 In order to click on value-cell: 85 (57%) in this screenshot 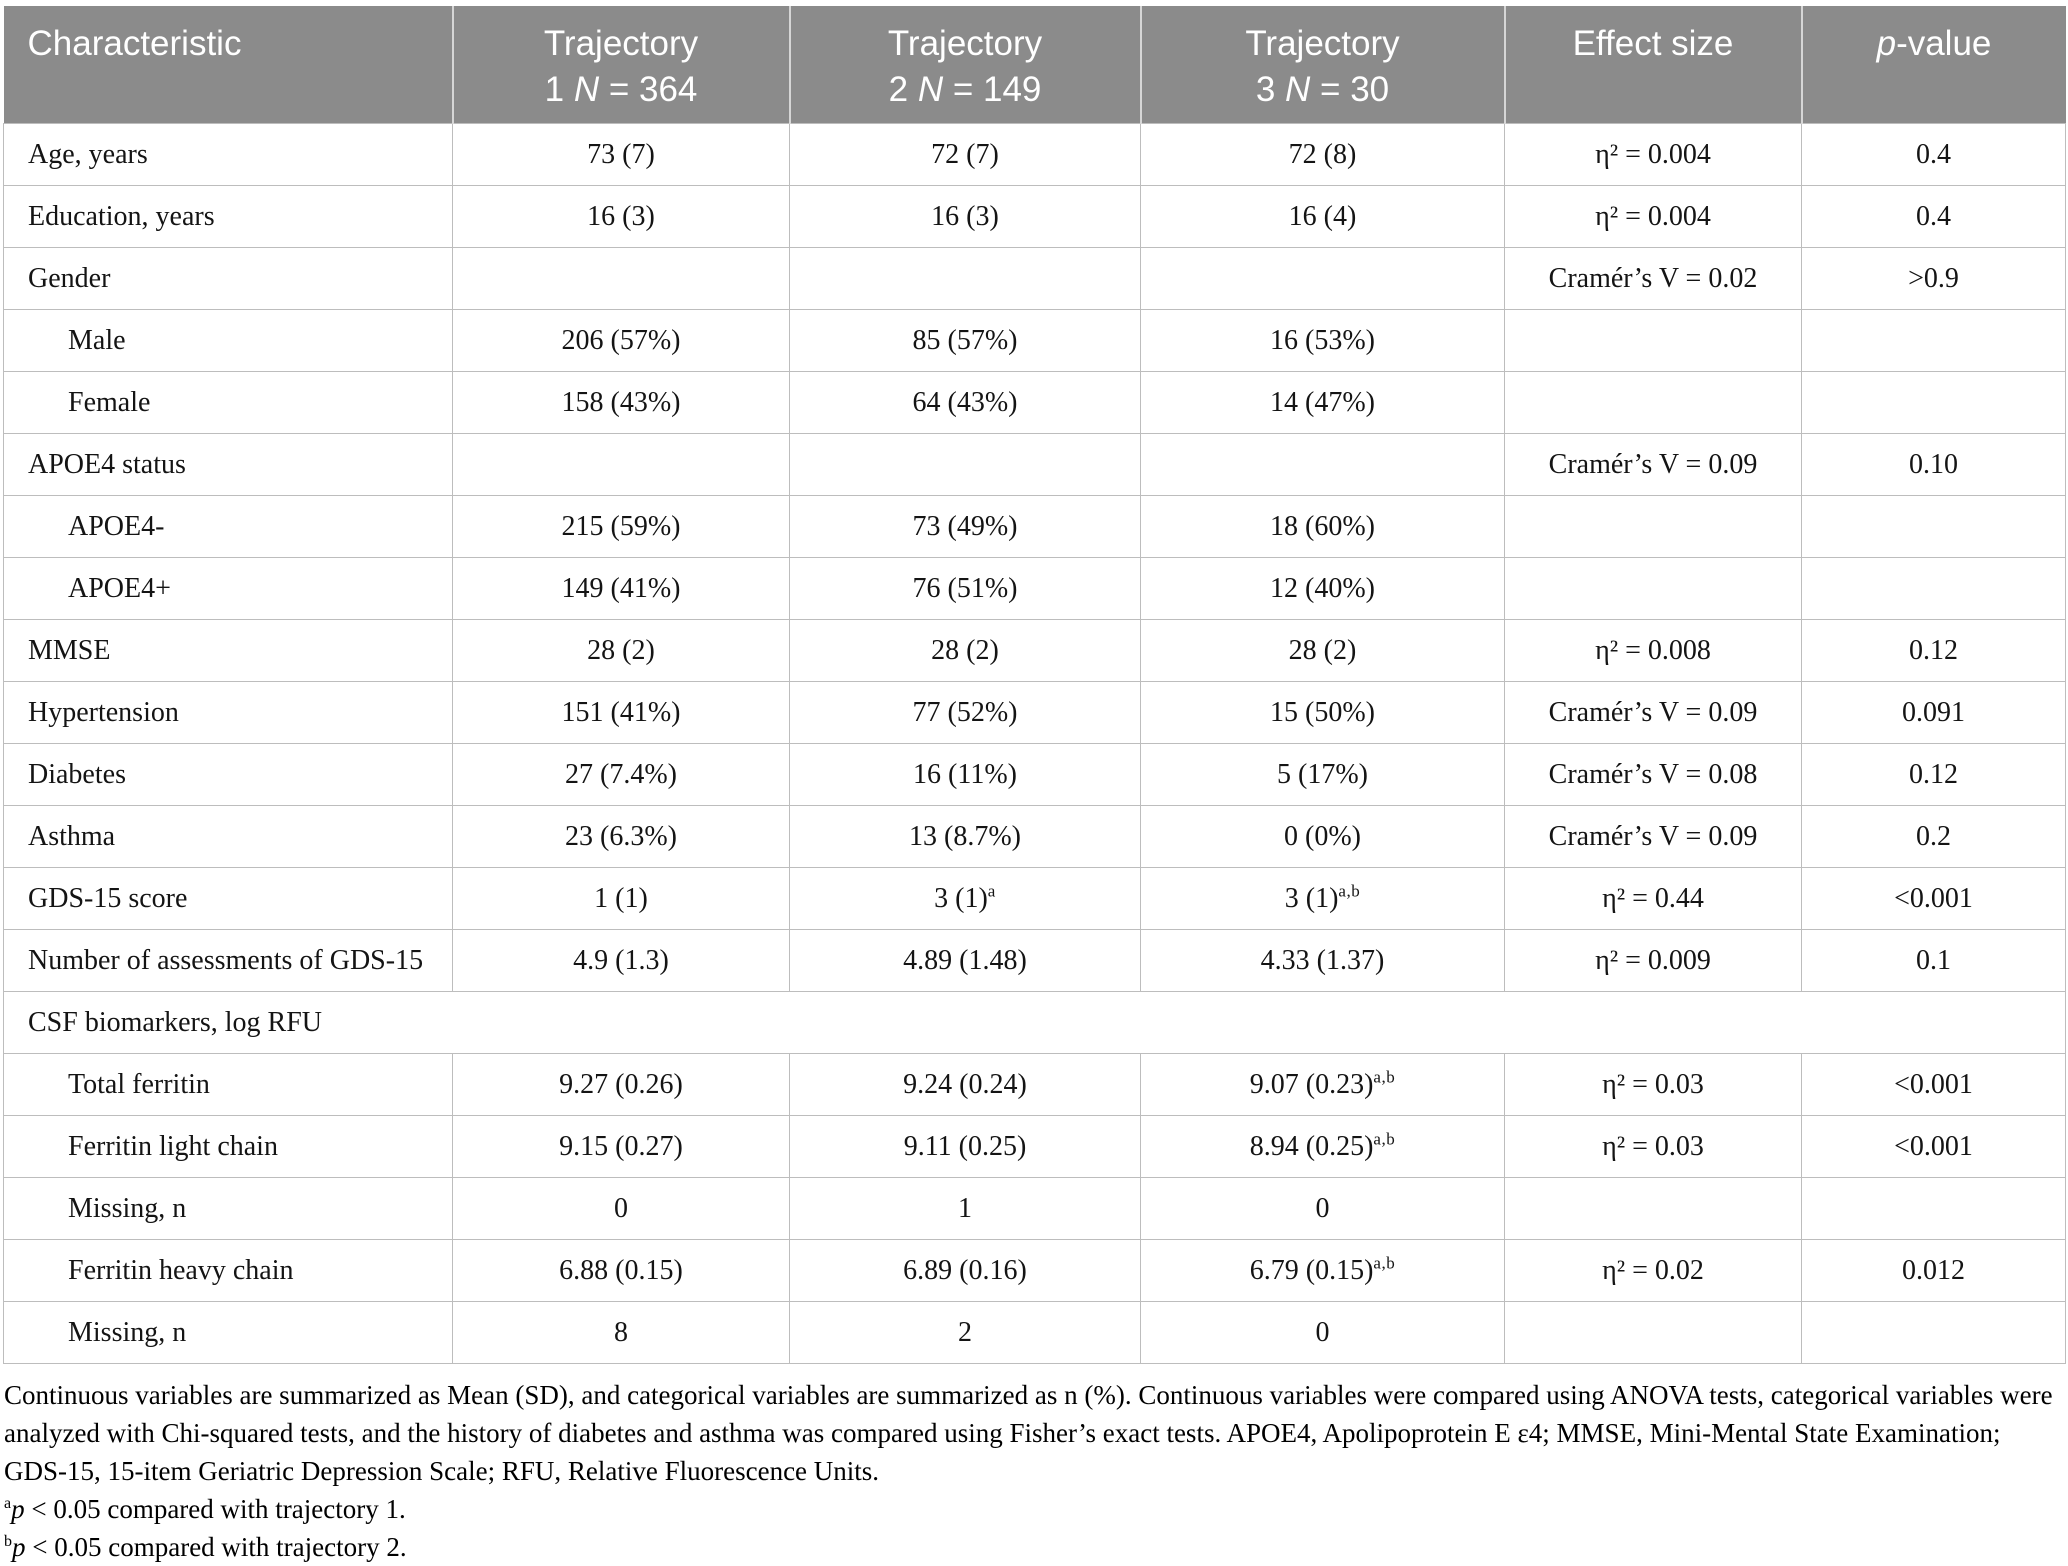, I will do `click(965, 340)`.